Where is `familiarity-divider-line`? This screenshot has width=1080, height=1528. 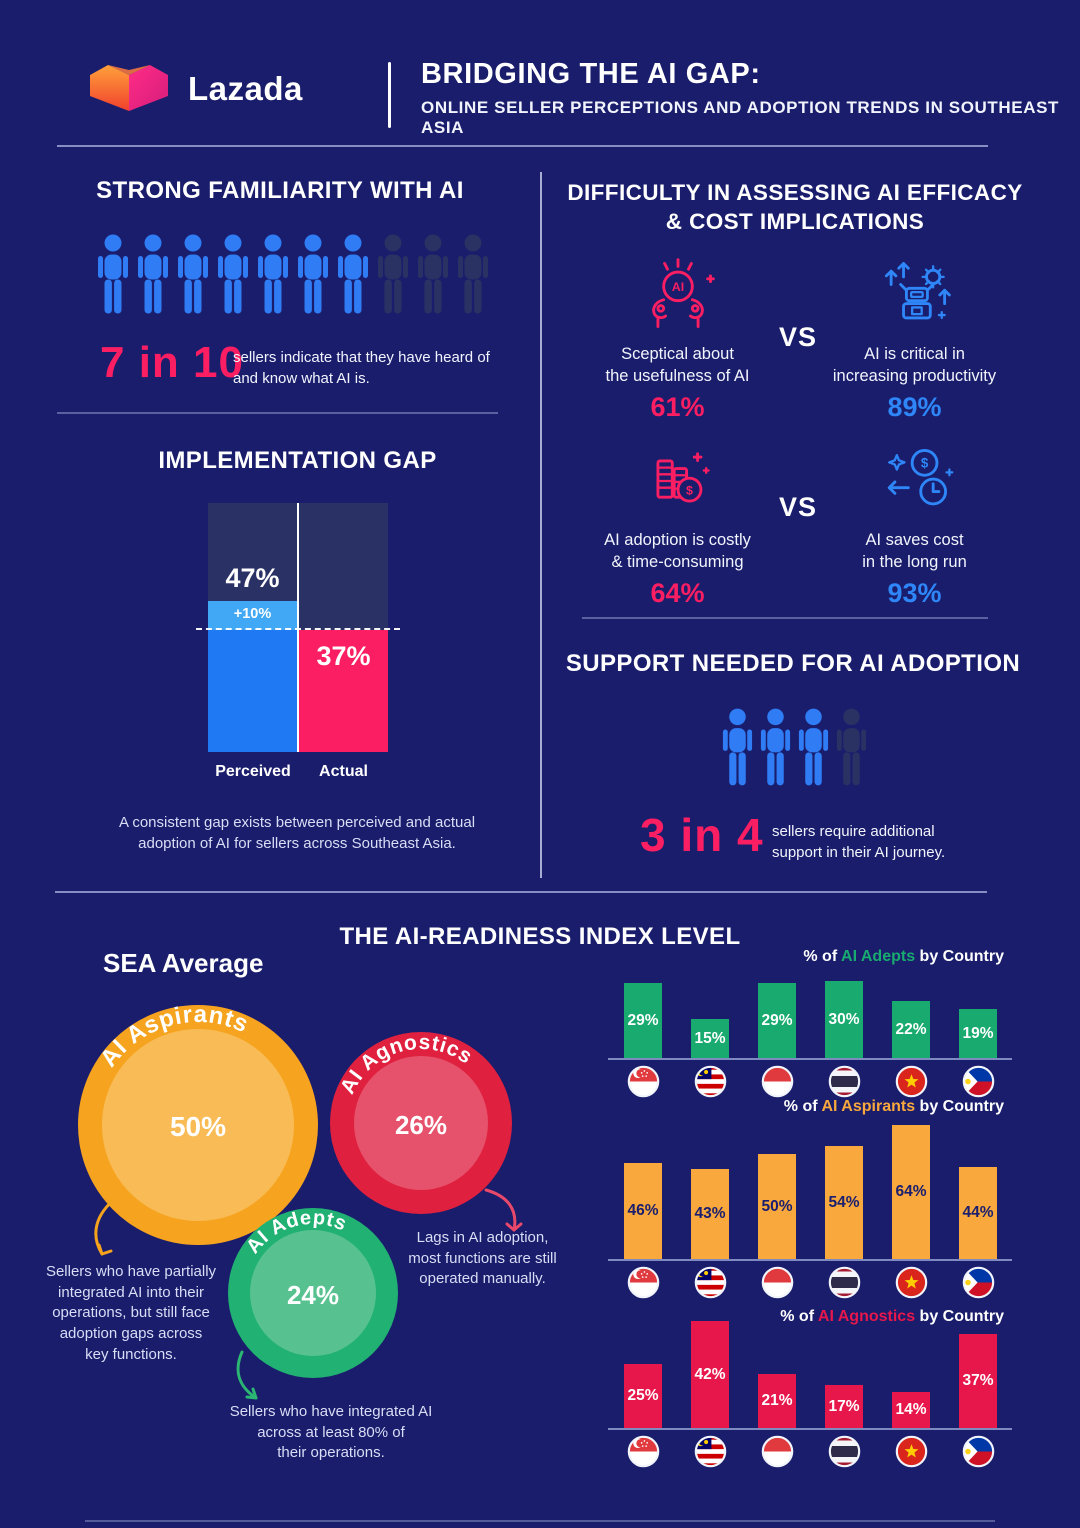 familiarity-divider-line is located at coordinates (277, 413).